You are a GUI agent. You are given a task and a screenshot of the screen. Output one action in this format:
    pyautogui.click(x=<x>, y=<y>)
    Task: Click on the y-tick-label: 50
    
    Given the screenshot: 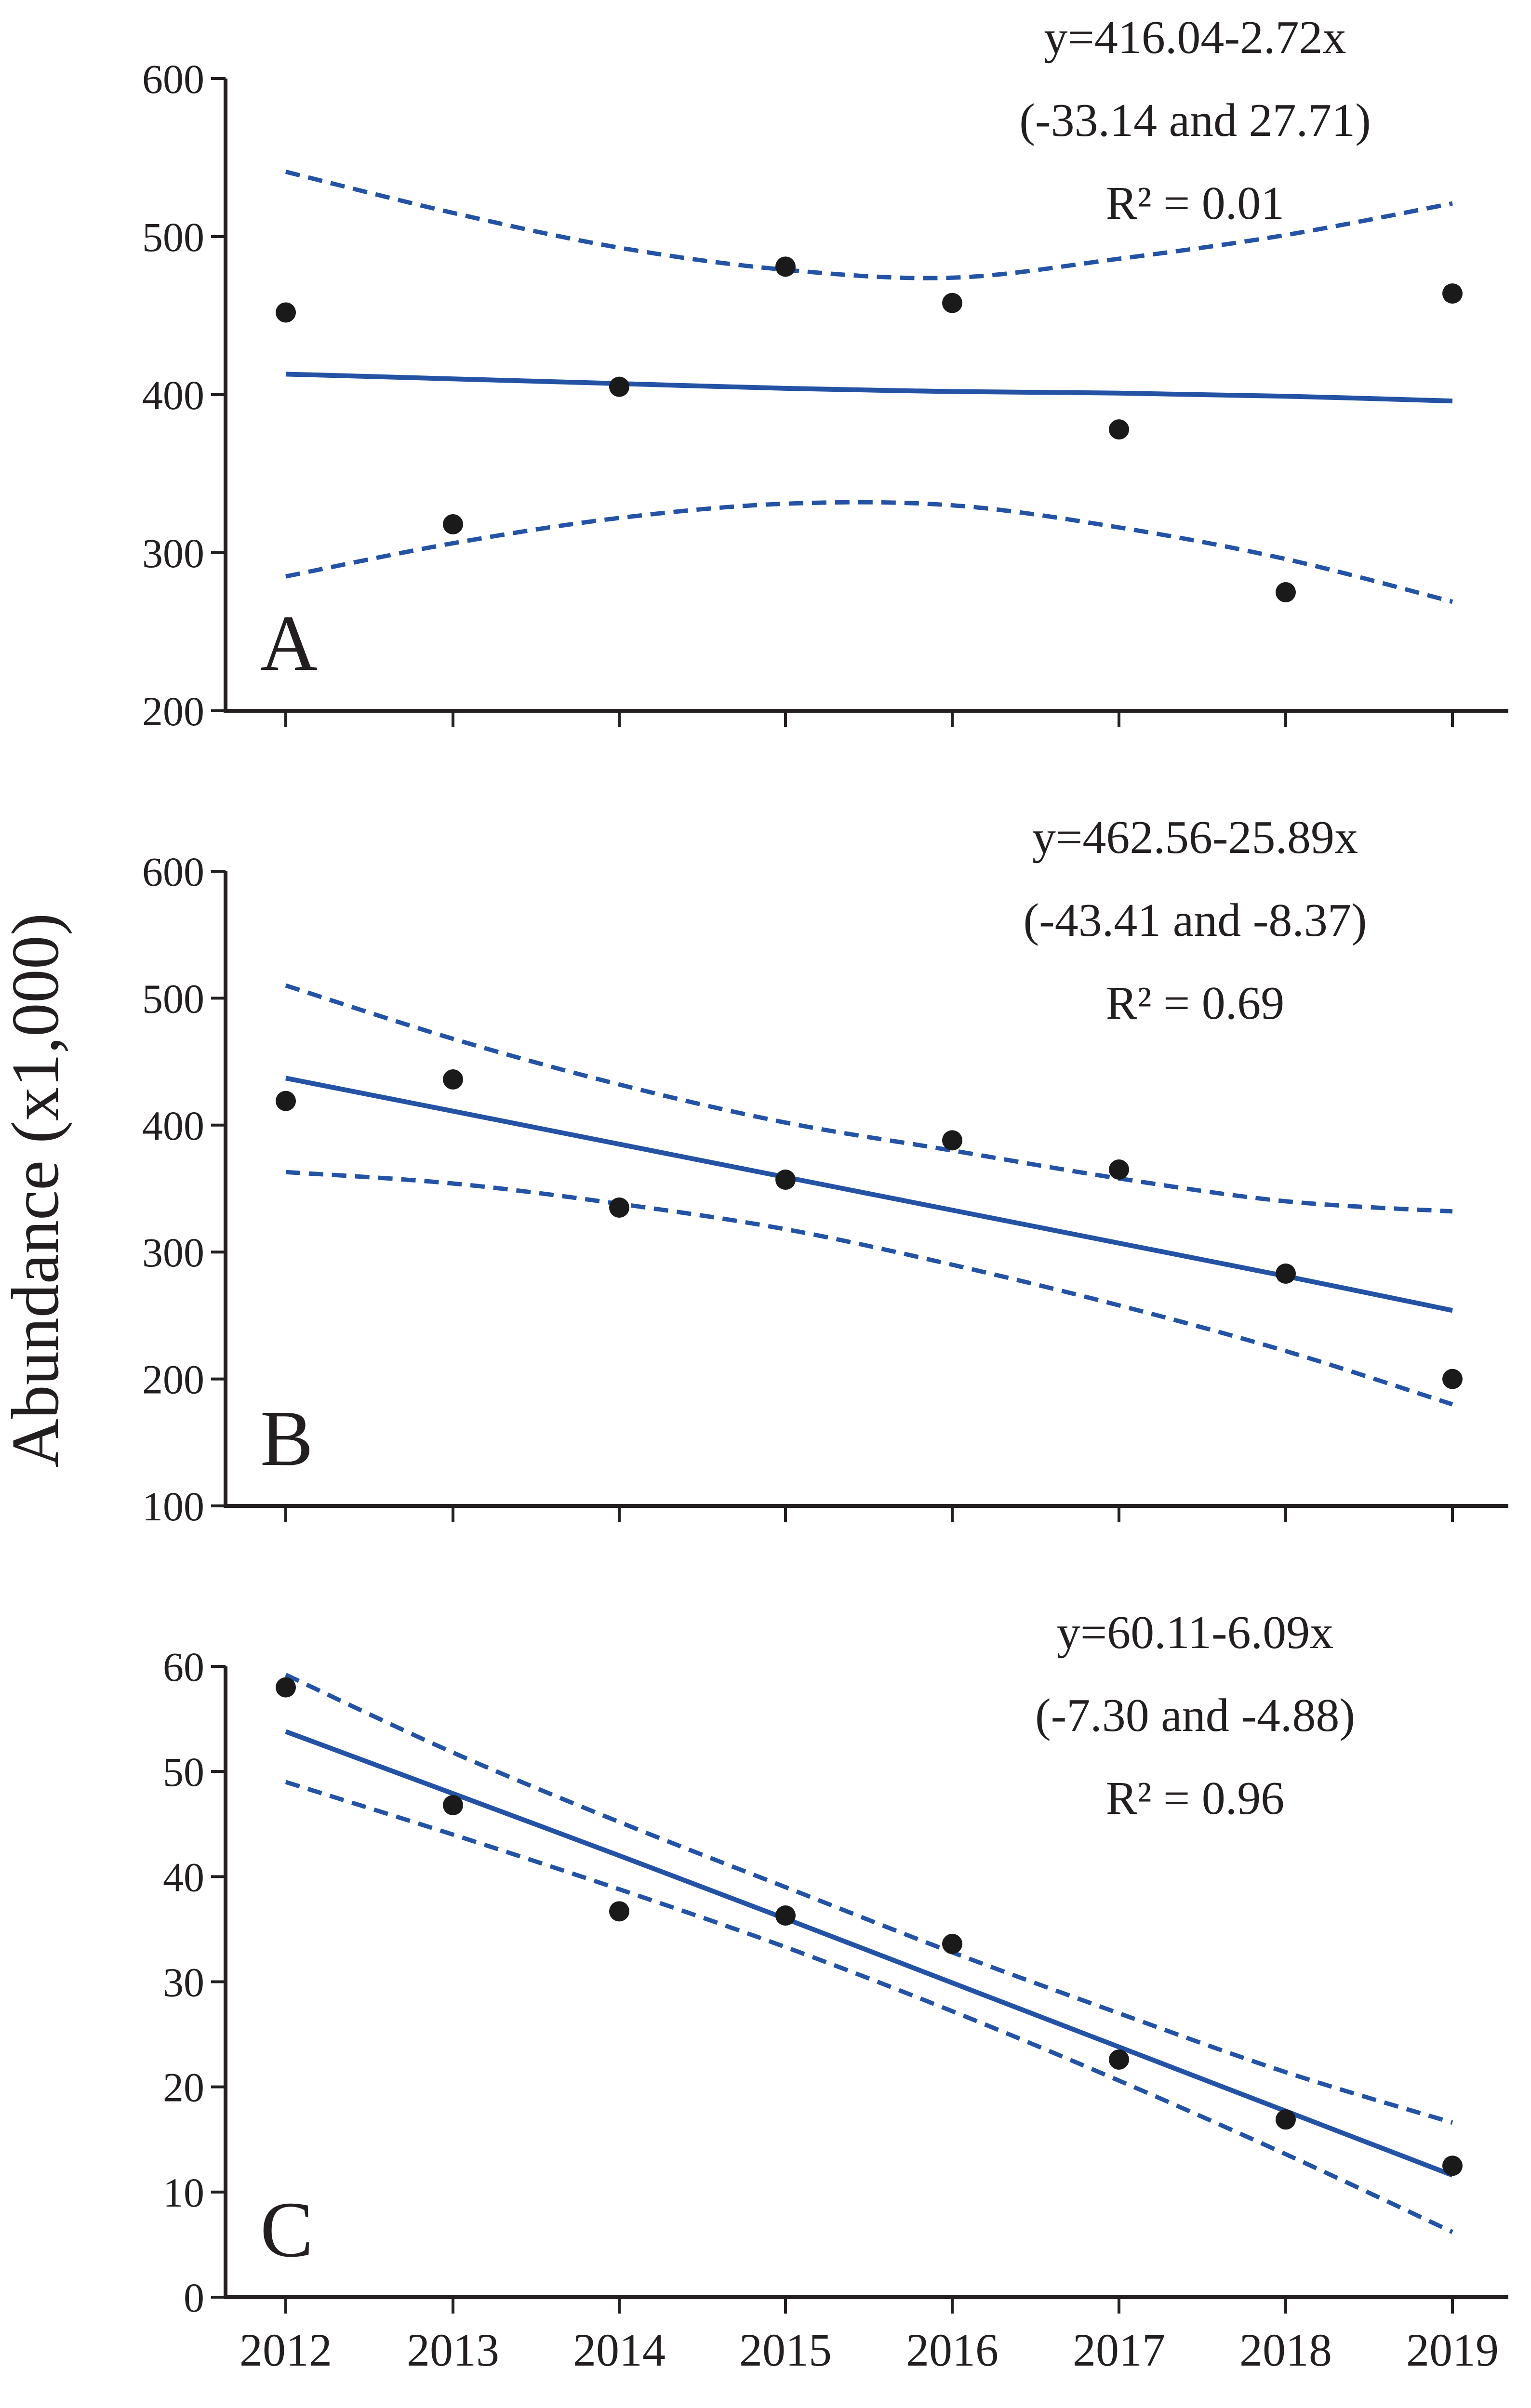 What is the action you would take?
    pyautogui.click(x=184, y=1772)
    